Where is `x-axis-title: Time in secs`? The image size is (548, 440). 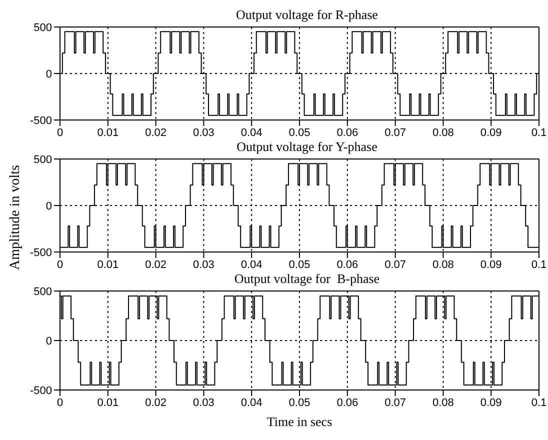 x-axis-title: Time in secs is located at coordinates (299, 421).